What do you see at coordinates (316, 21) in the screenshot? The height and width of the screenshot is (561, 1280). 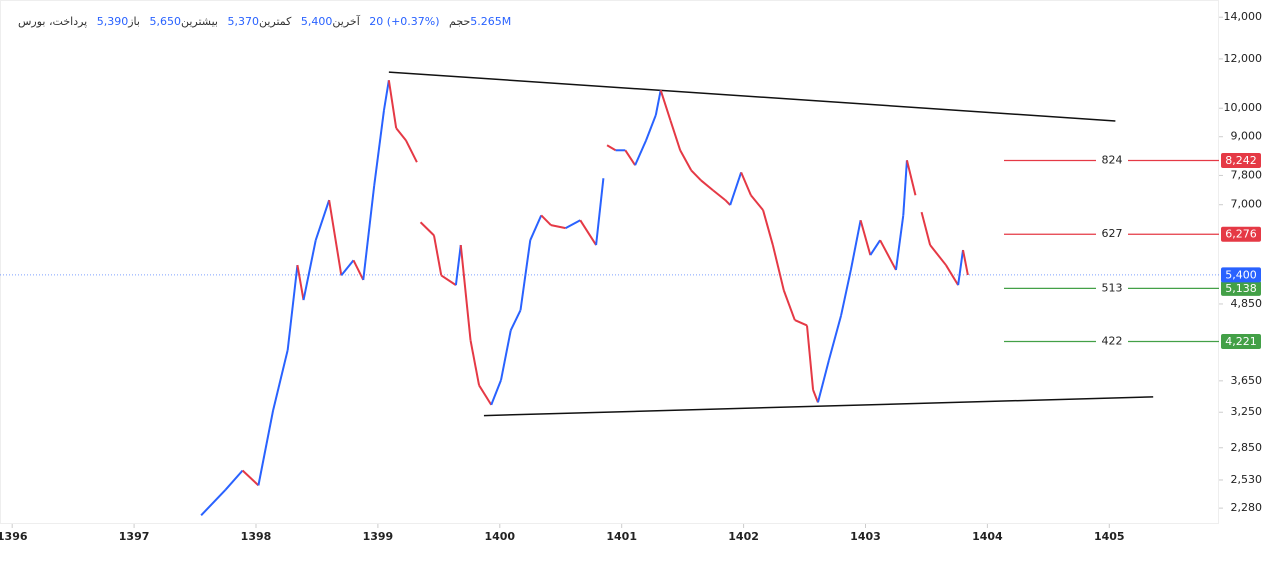 I see `field-value: 5,400` at bounding box center [316, 21].